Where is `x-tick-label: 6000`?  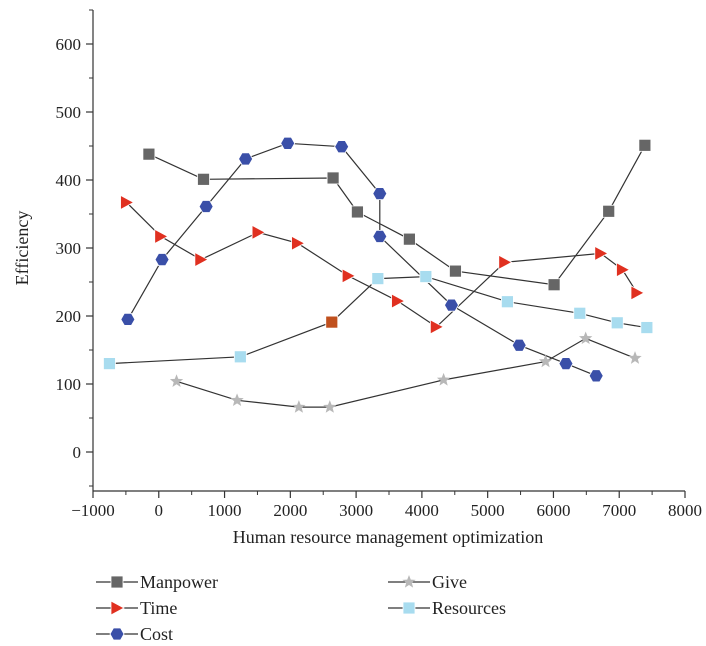
x-tick-label: 6000 is located at coordinates (553, 510).